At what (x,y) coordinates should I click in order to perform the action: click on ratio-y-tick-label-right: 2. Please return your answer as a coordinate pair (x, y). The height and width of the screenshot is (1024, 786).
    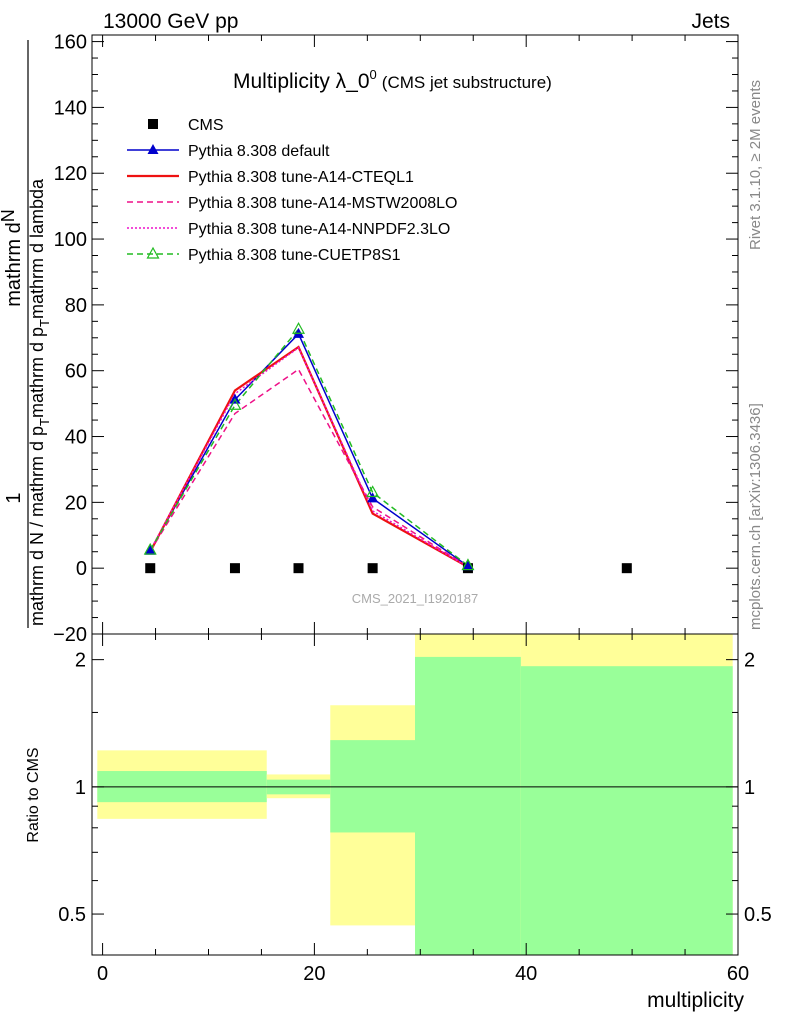
    Looking at the image, I should click on (749, 661).